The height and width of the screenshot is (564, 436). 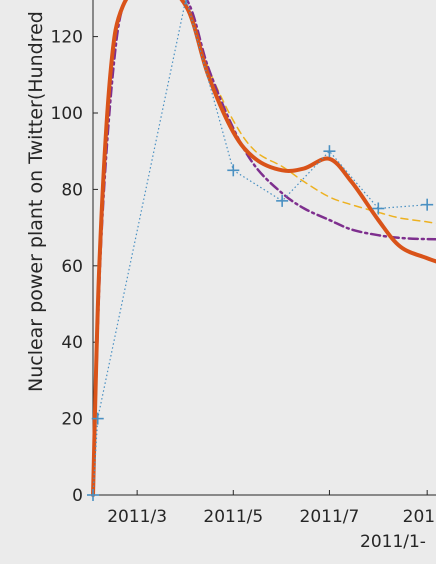 I want to click on y-tick-label: 40, so click(x=72, y=343).